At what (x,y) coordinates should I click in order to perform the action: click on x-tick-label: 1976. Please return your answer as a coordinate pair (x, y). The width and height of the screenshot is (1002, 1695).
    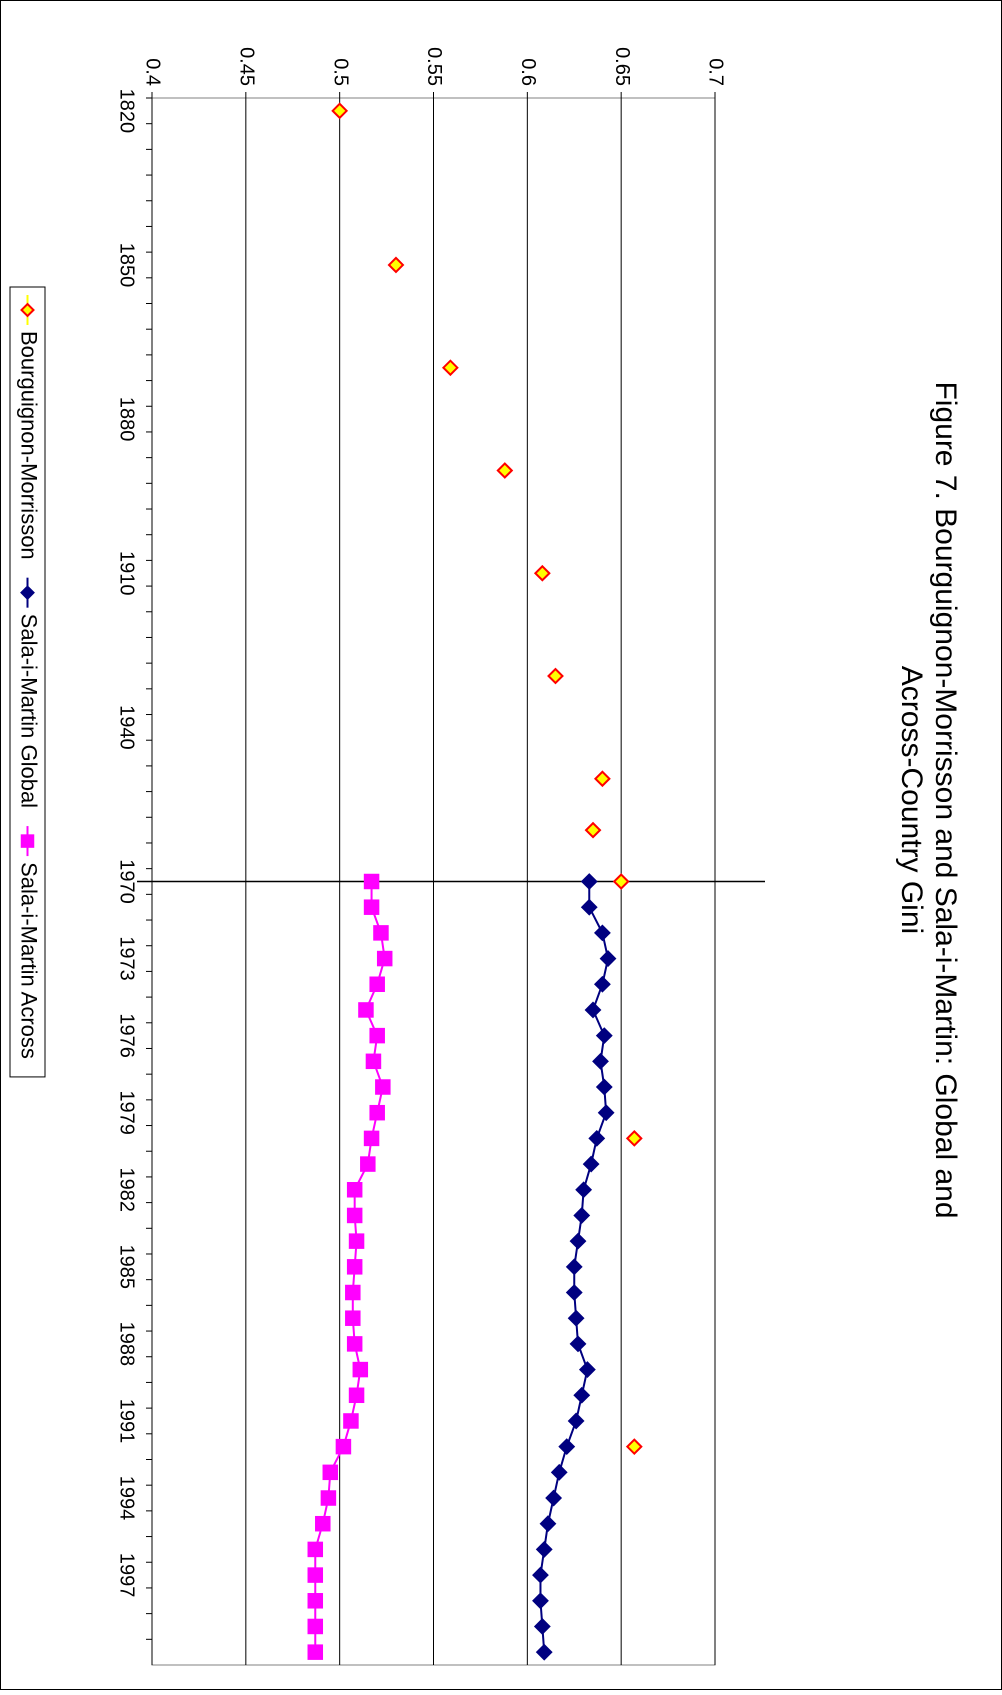
    Looking at the image, I should click on (127, 1035).